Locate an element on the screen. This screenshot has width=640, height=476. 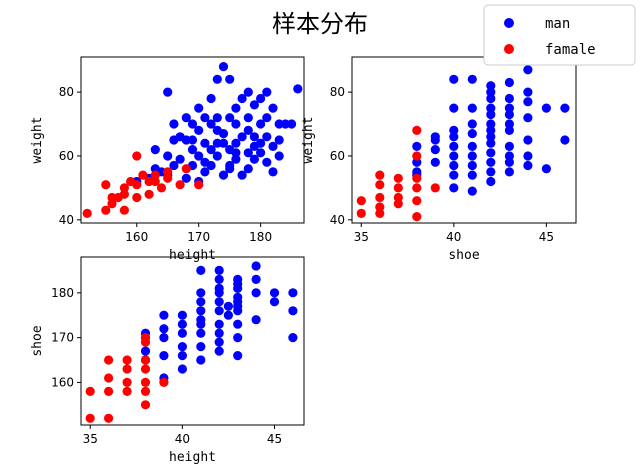
y-tick-label: 60 is located at coordinates (66, 156).